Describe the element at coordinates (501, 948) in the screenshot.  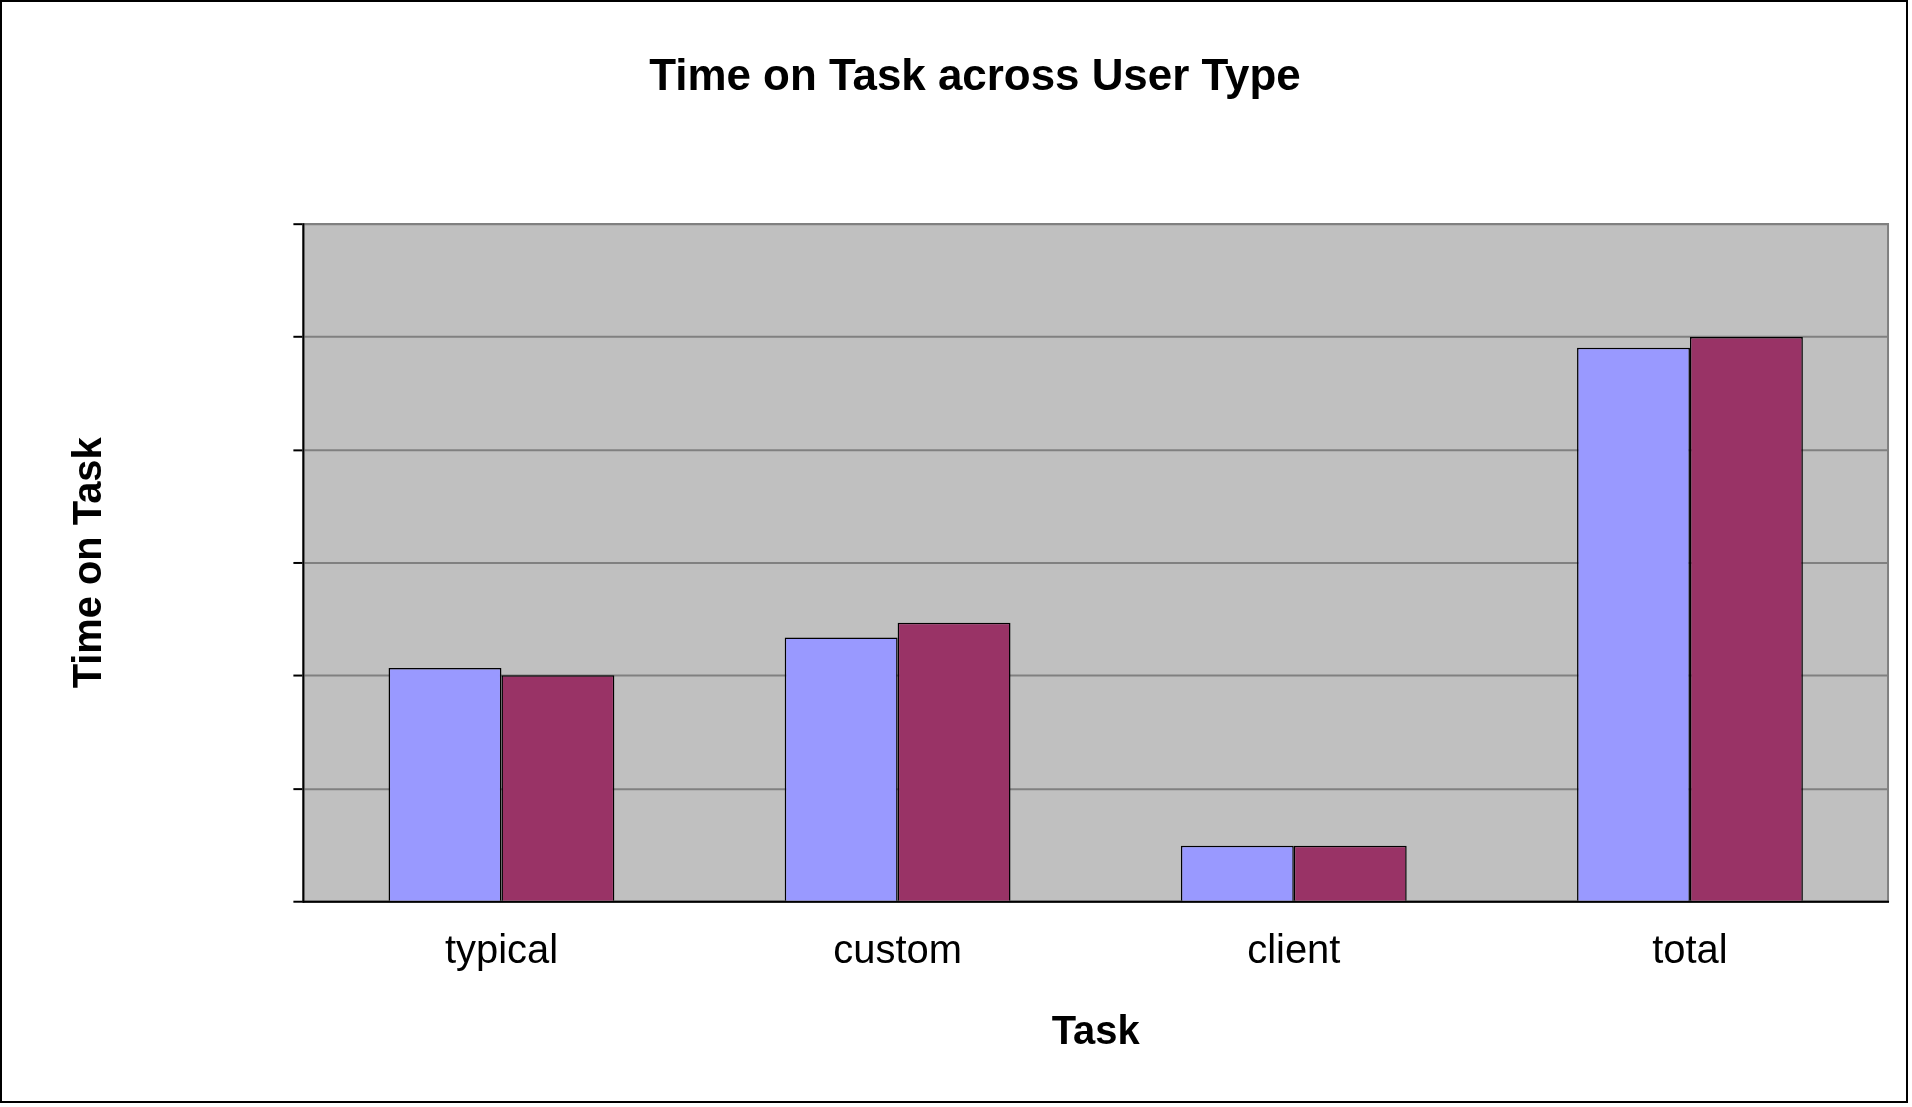
I see `x-tick-label: typical` at that location.